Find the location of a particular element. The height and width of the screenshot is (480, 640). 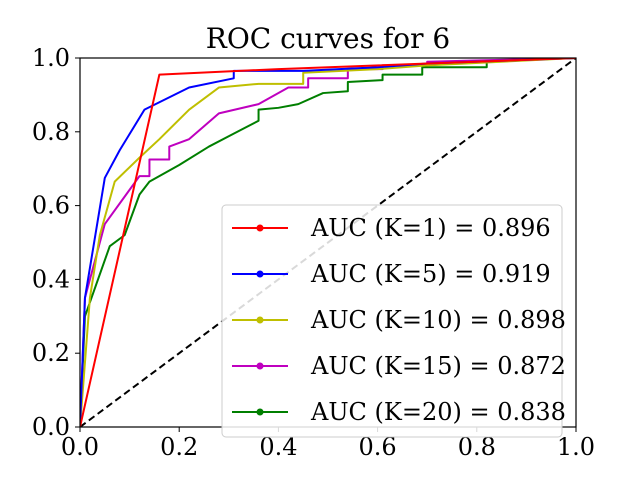

legend-label-3: AUC (K=10) = 0.898 is located at coordinates (438, 320).